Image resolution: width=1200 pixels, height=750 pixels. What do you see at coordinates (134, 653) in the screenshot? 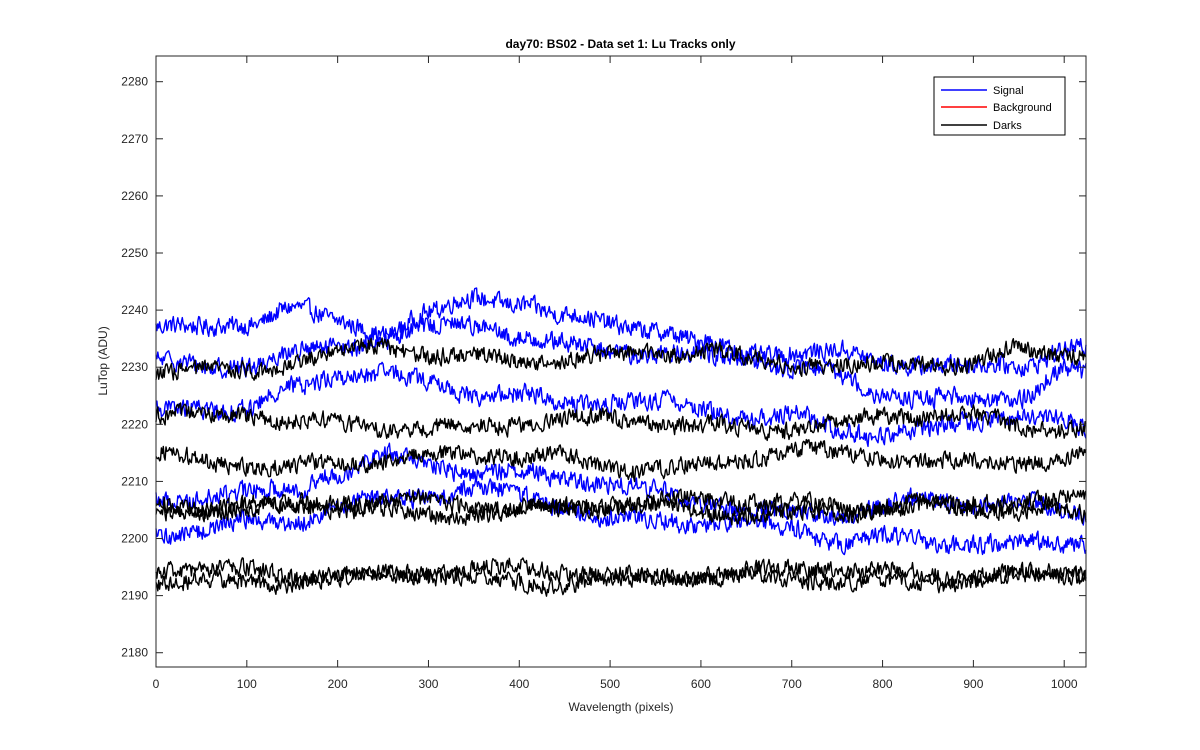
I see `y-tick-label: 2180` at bounding box center [134, 653].